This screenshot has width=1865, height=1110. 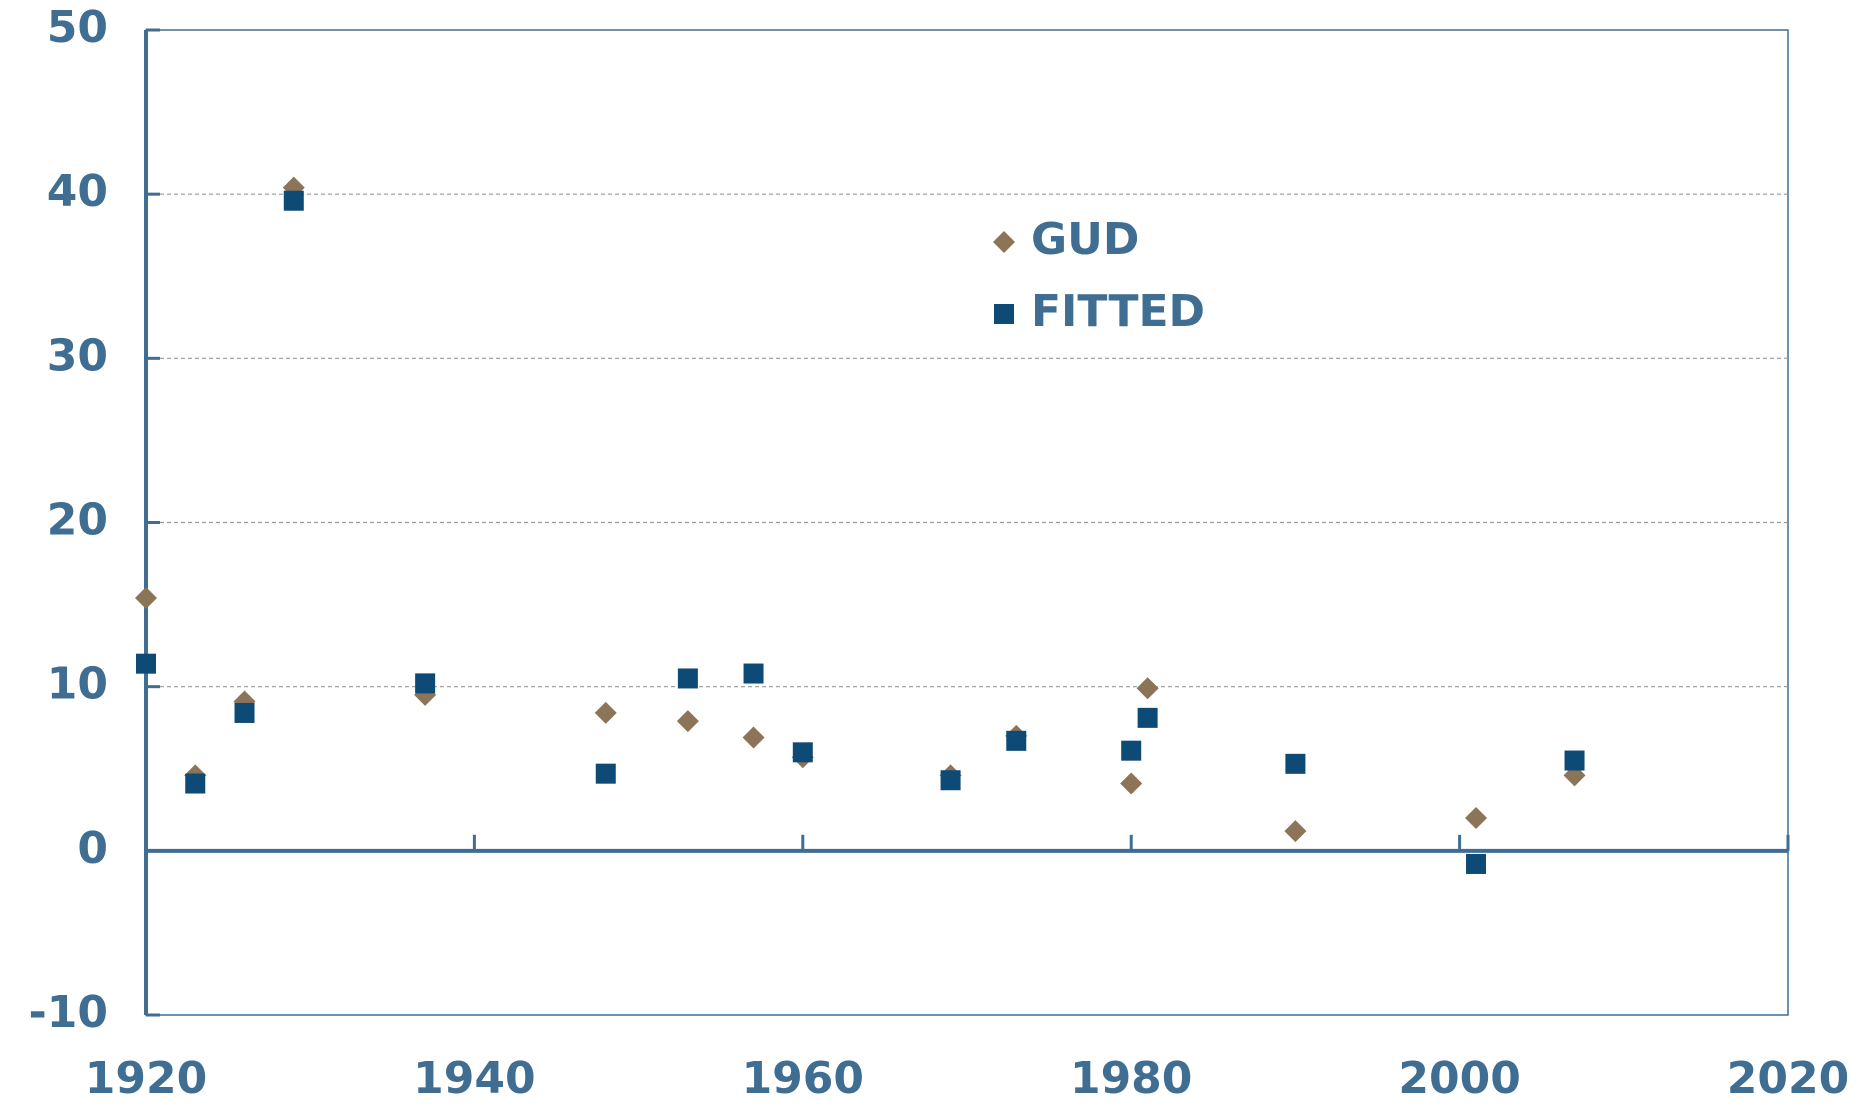 I want to click on x-tick-label: 2020, so click(x=1788, y=1078).